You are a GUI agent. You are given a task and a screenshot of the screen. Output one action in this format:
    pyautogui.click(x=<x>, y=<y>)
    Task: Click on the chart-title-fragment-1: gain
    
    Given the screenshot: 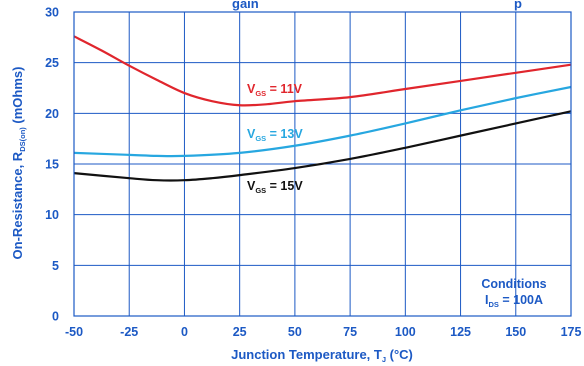 What is the action you would take?
    pyautogui.click(x=245, y=5)
    